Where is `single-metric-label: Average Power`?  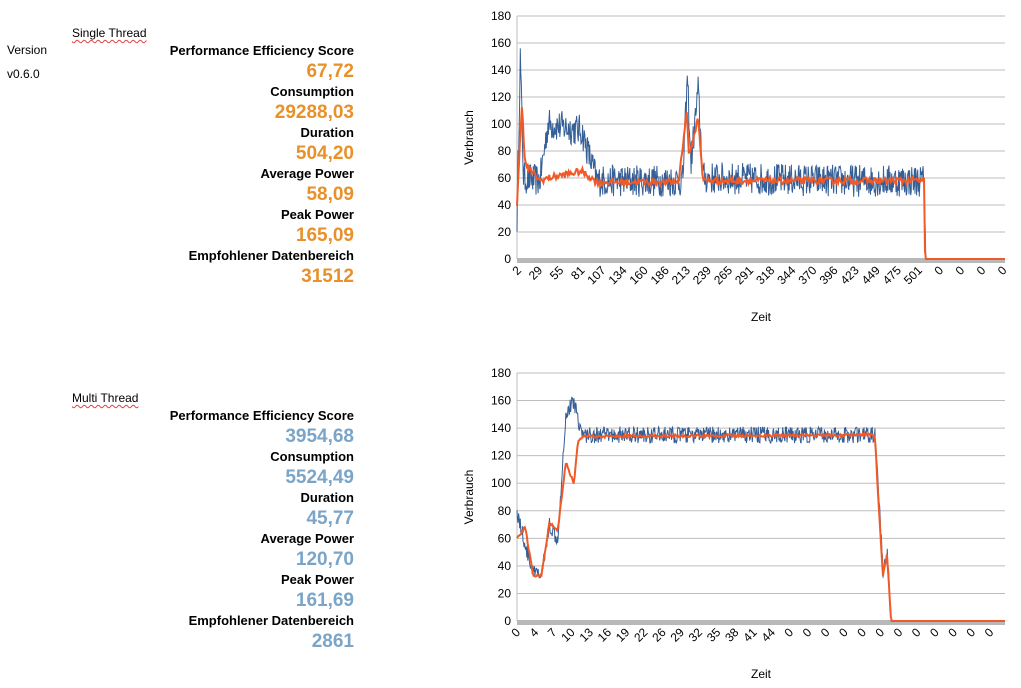
single-metric-label: Average Power is located at coordinates (307, 173).